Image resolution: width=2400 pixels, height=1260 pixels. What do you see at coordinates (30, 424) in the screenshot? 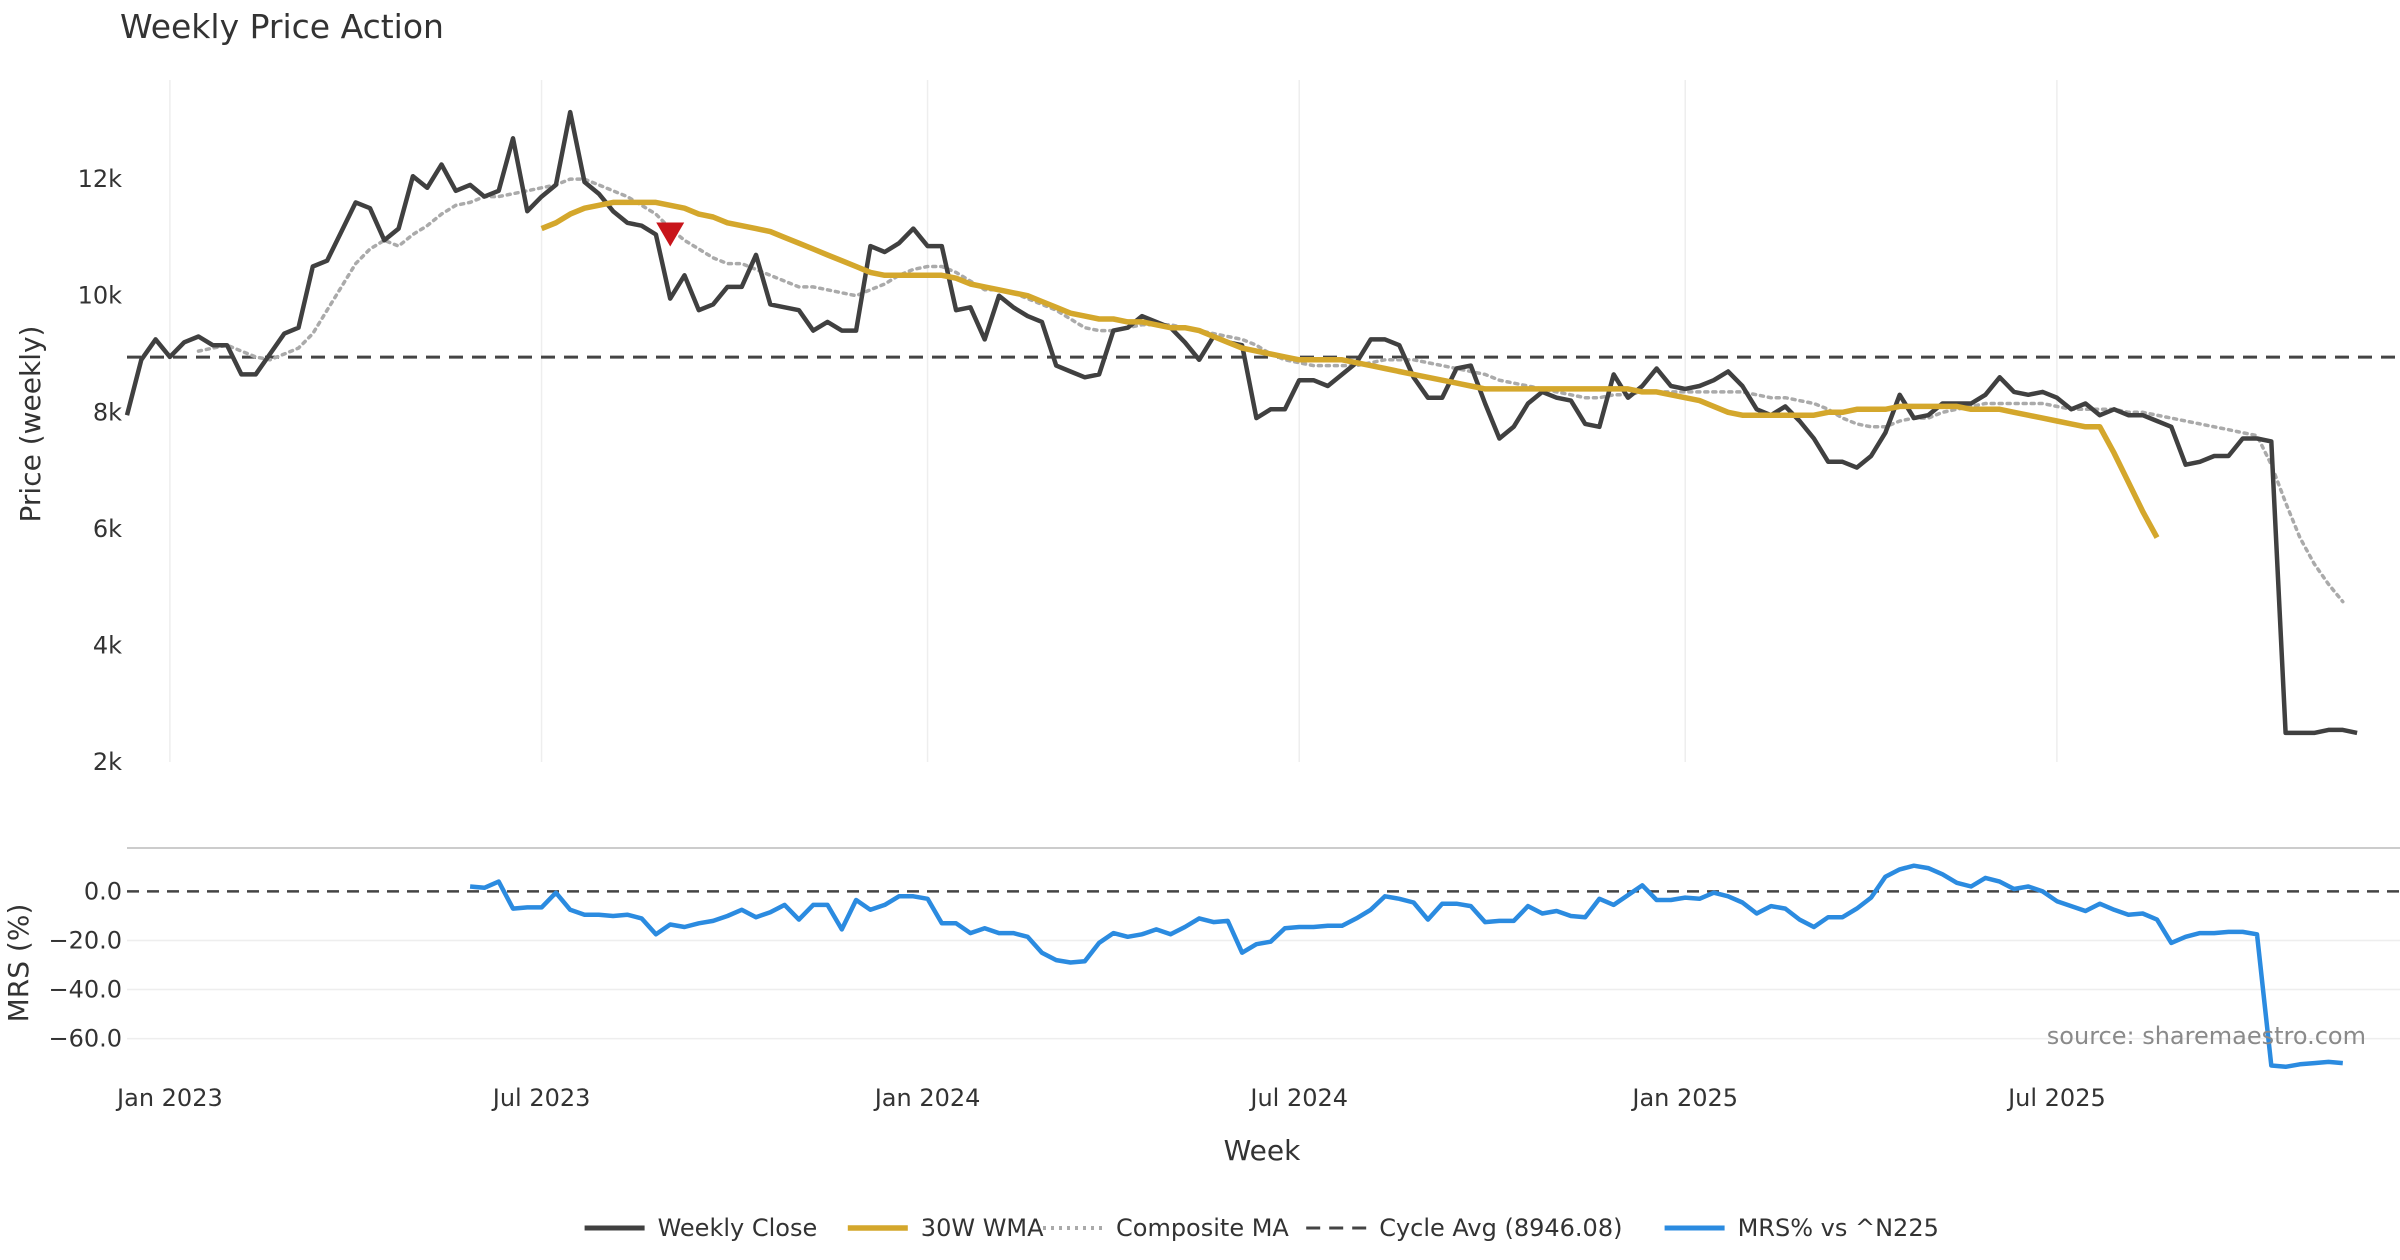
I see `price-y-axis-title: Price (weekly)` at bounding box center [30, 424].